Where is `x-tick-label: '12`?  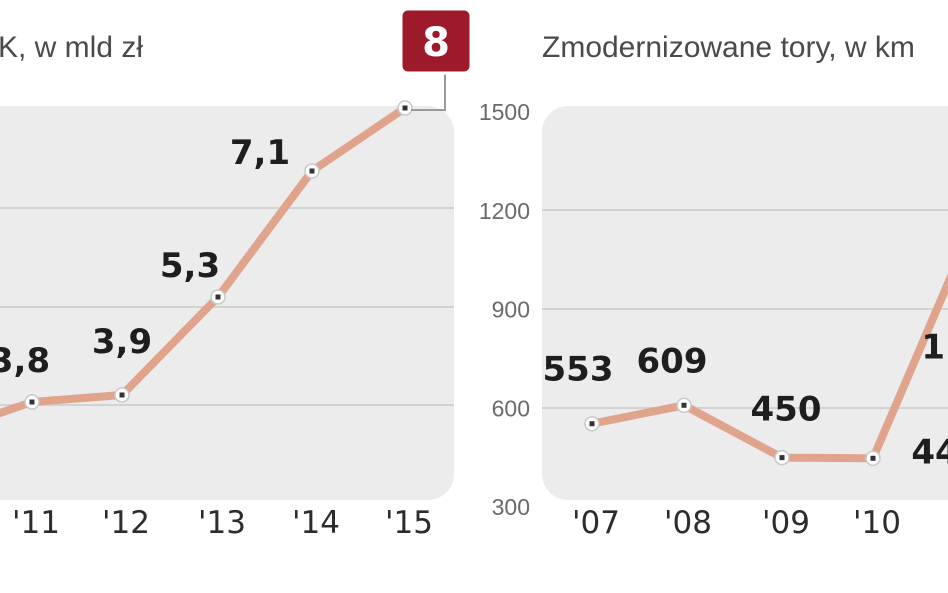 x-tick-label: '12 is located at coordinates (126, 523).